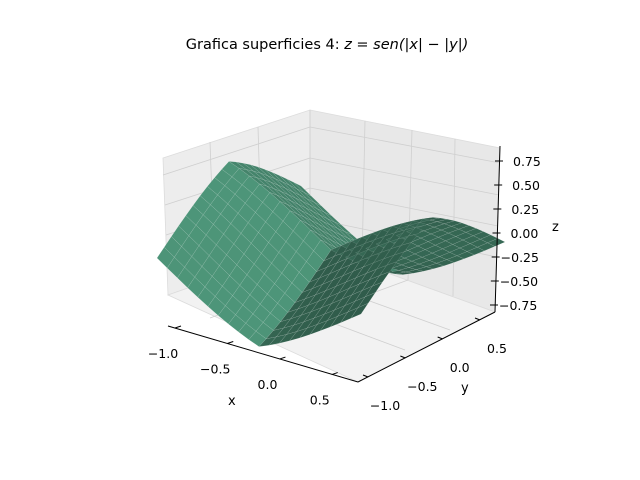 This screenshot has width=640, height=480. Describe the element at coordinates (520, 257) in the screenshot. I see `z-tick-label: −0.25` at that location.